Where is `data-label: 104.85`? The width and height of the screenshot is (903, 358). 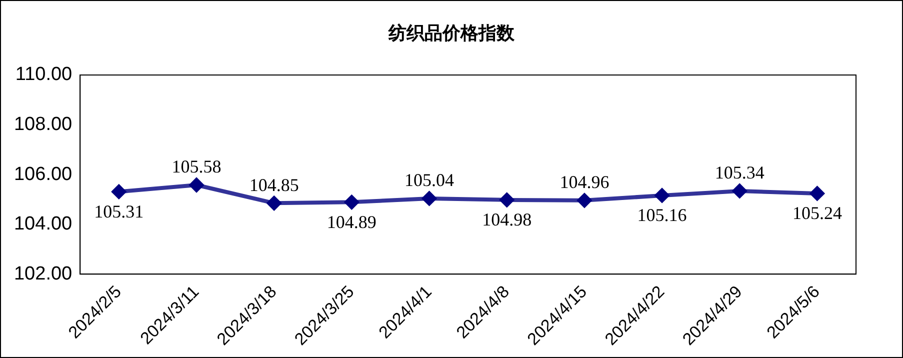
data-label: 104.85 is located at coordinates (274, 184).